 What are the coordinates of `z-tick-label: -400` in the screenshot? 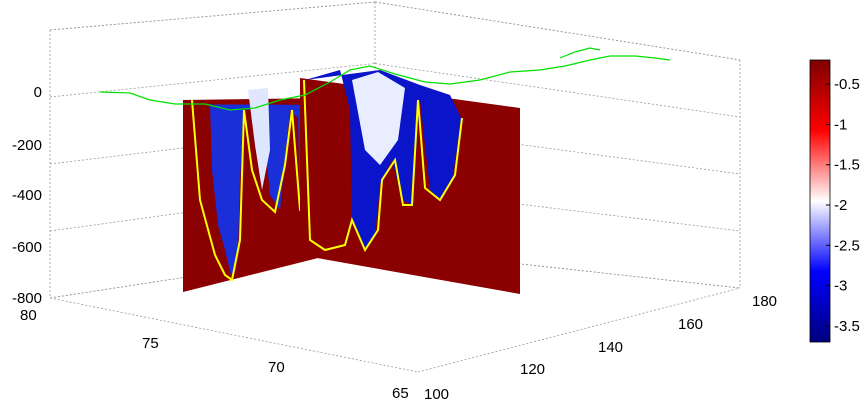 It's located at (27, 195).